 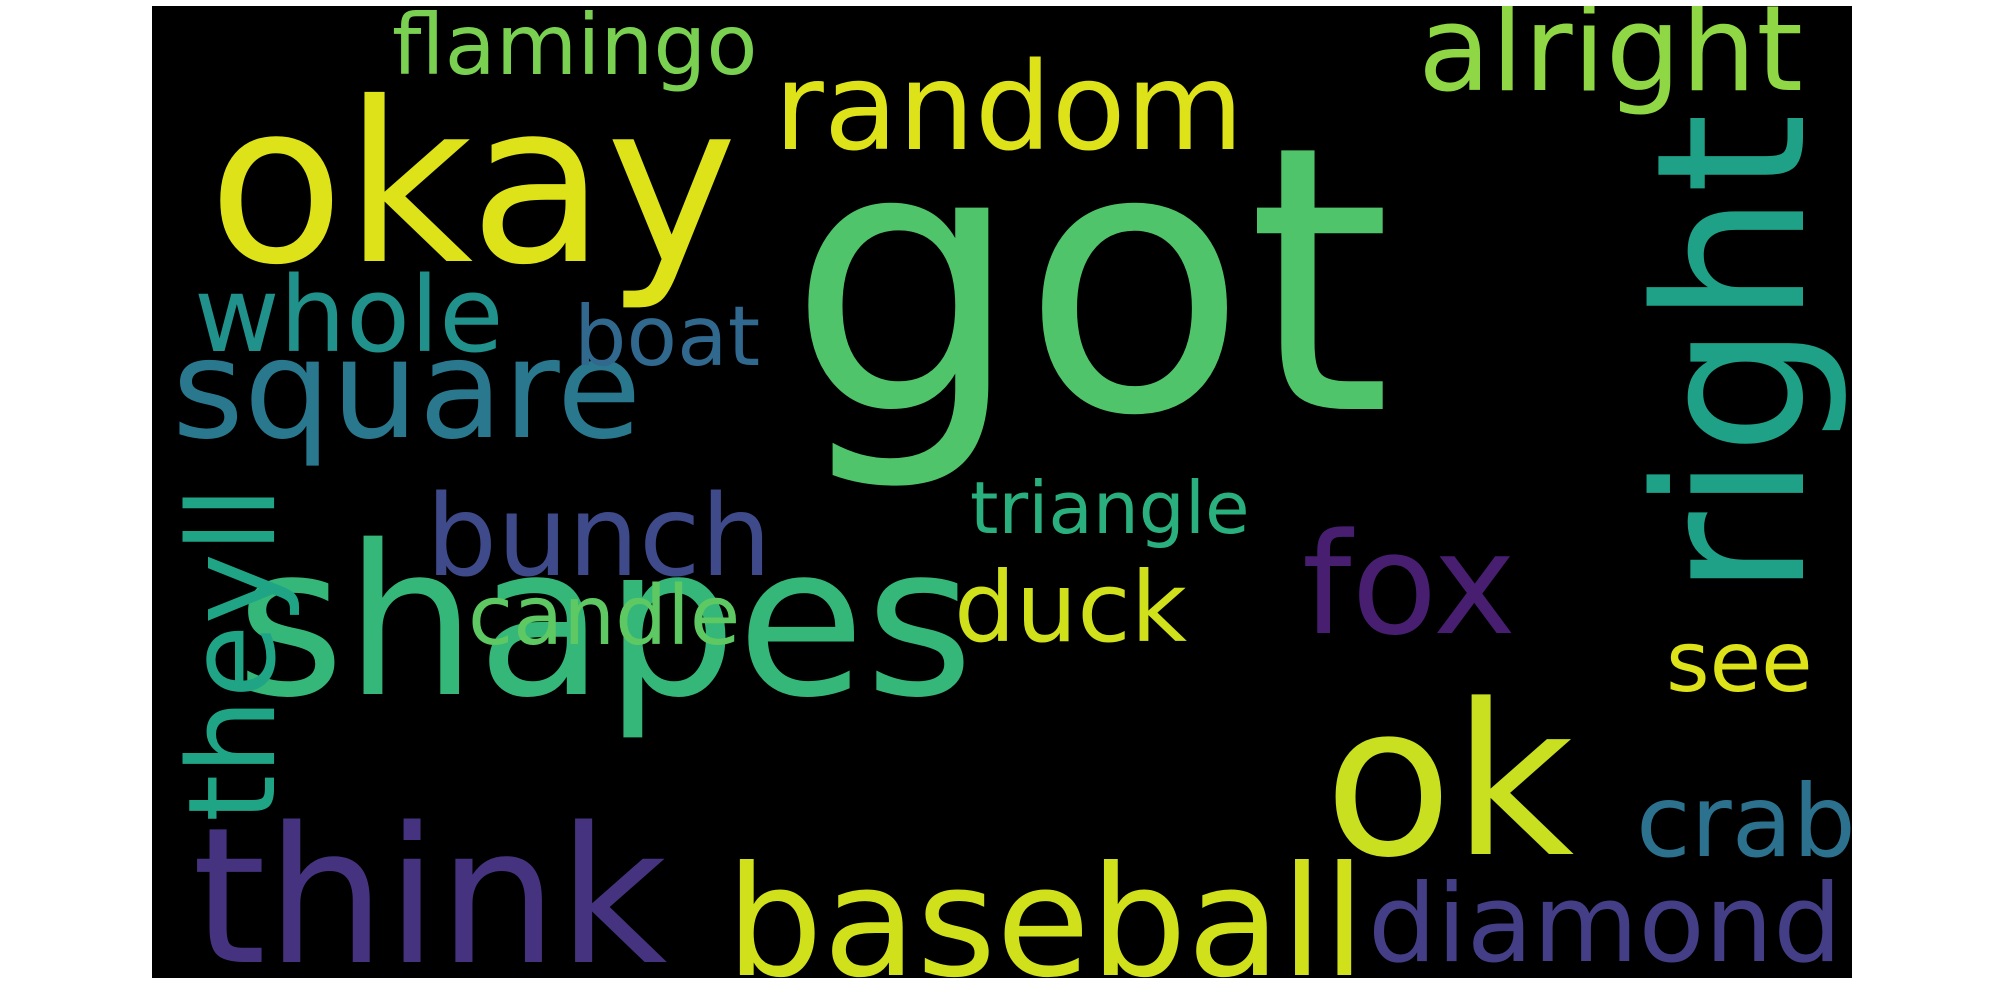 I want to click on word-crab: crab, so click(x=1744, y=823).